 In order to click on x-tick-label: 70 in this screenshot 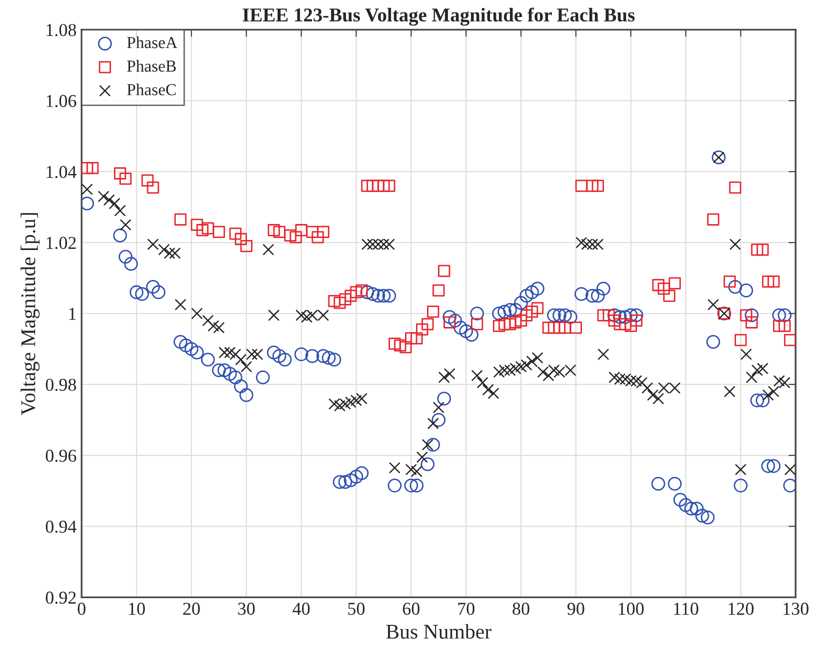, I will do `click(466, 608)`.